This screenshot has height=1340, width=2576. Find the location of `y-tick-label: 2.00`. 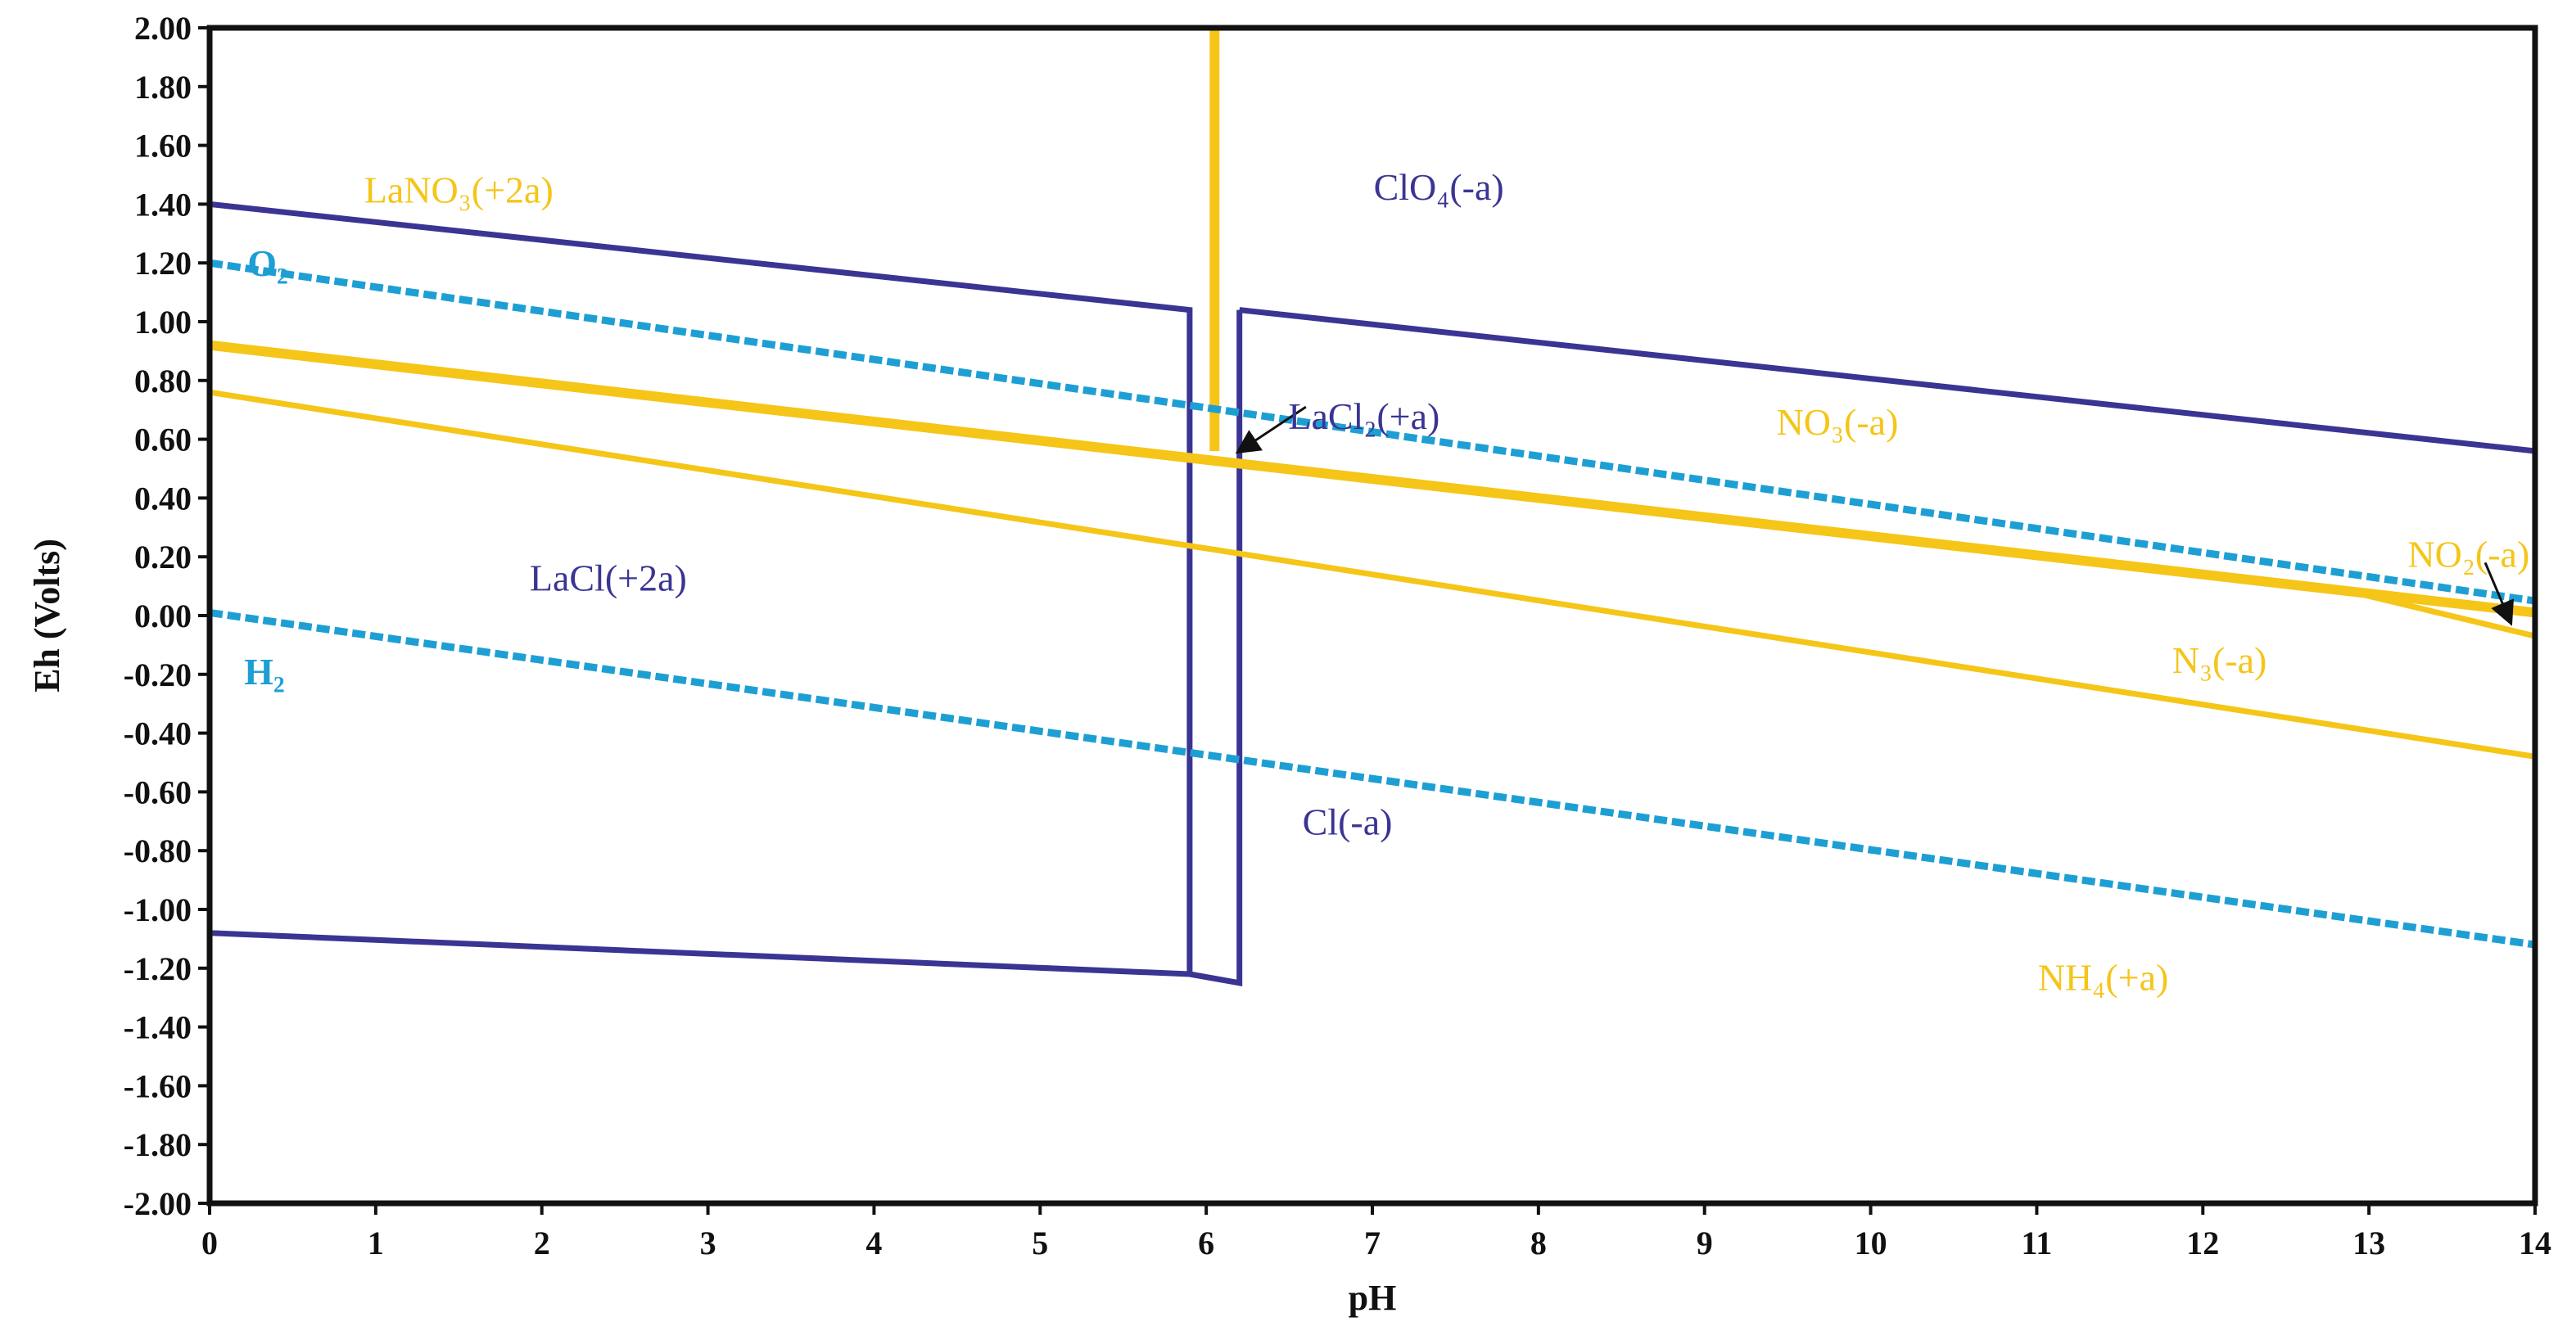

y-tick-label: 2.00 is located at coordinates (163, 28).